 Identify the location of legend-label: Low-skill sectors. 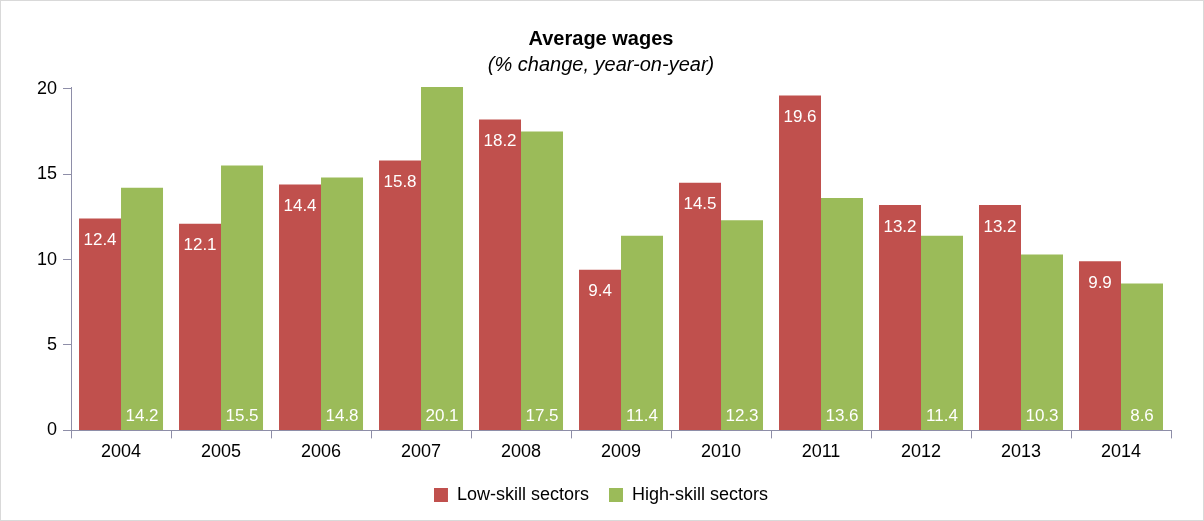
(522, 493).